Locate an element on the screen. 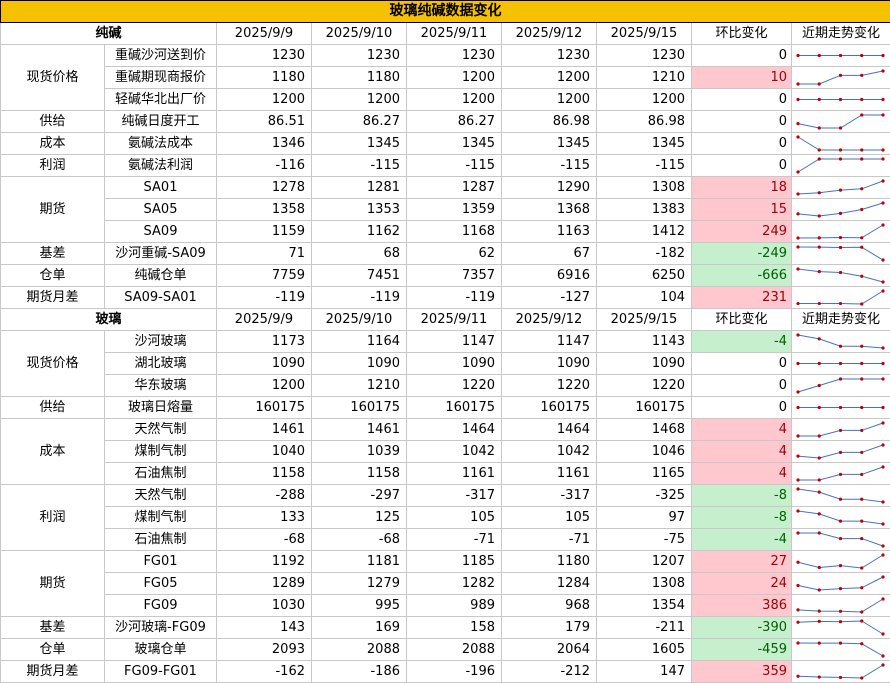 The image size is (890, 683). value-cell: 1412 is located at coordinates (644, 232).